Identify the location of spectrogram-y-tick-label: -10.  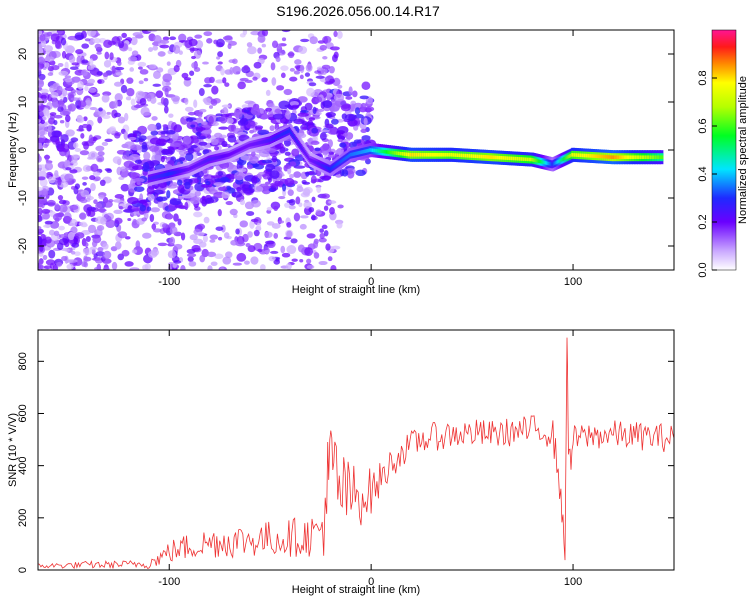
(23, 198).